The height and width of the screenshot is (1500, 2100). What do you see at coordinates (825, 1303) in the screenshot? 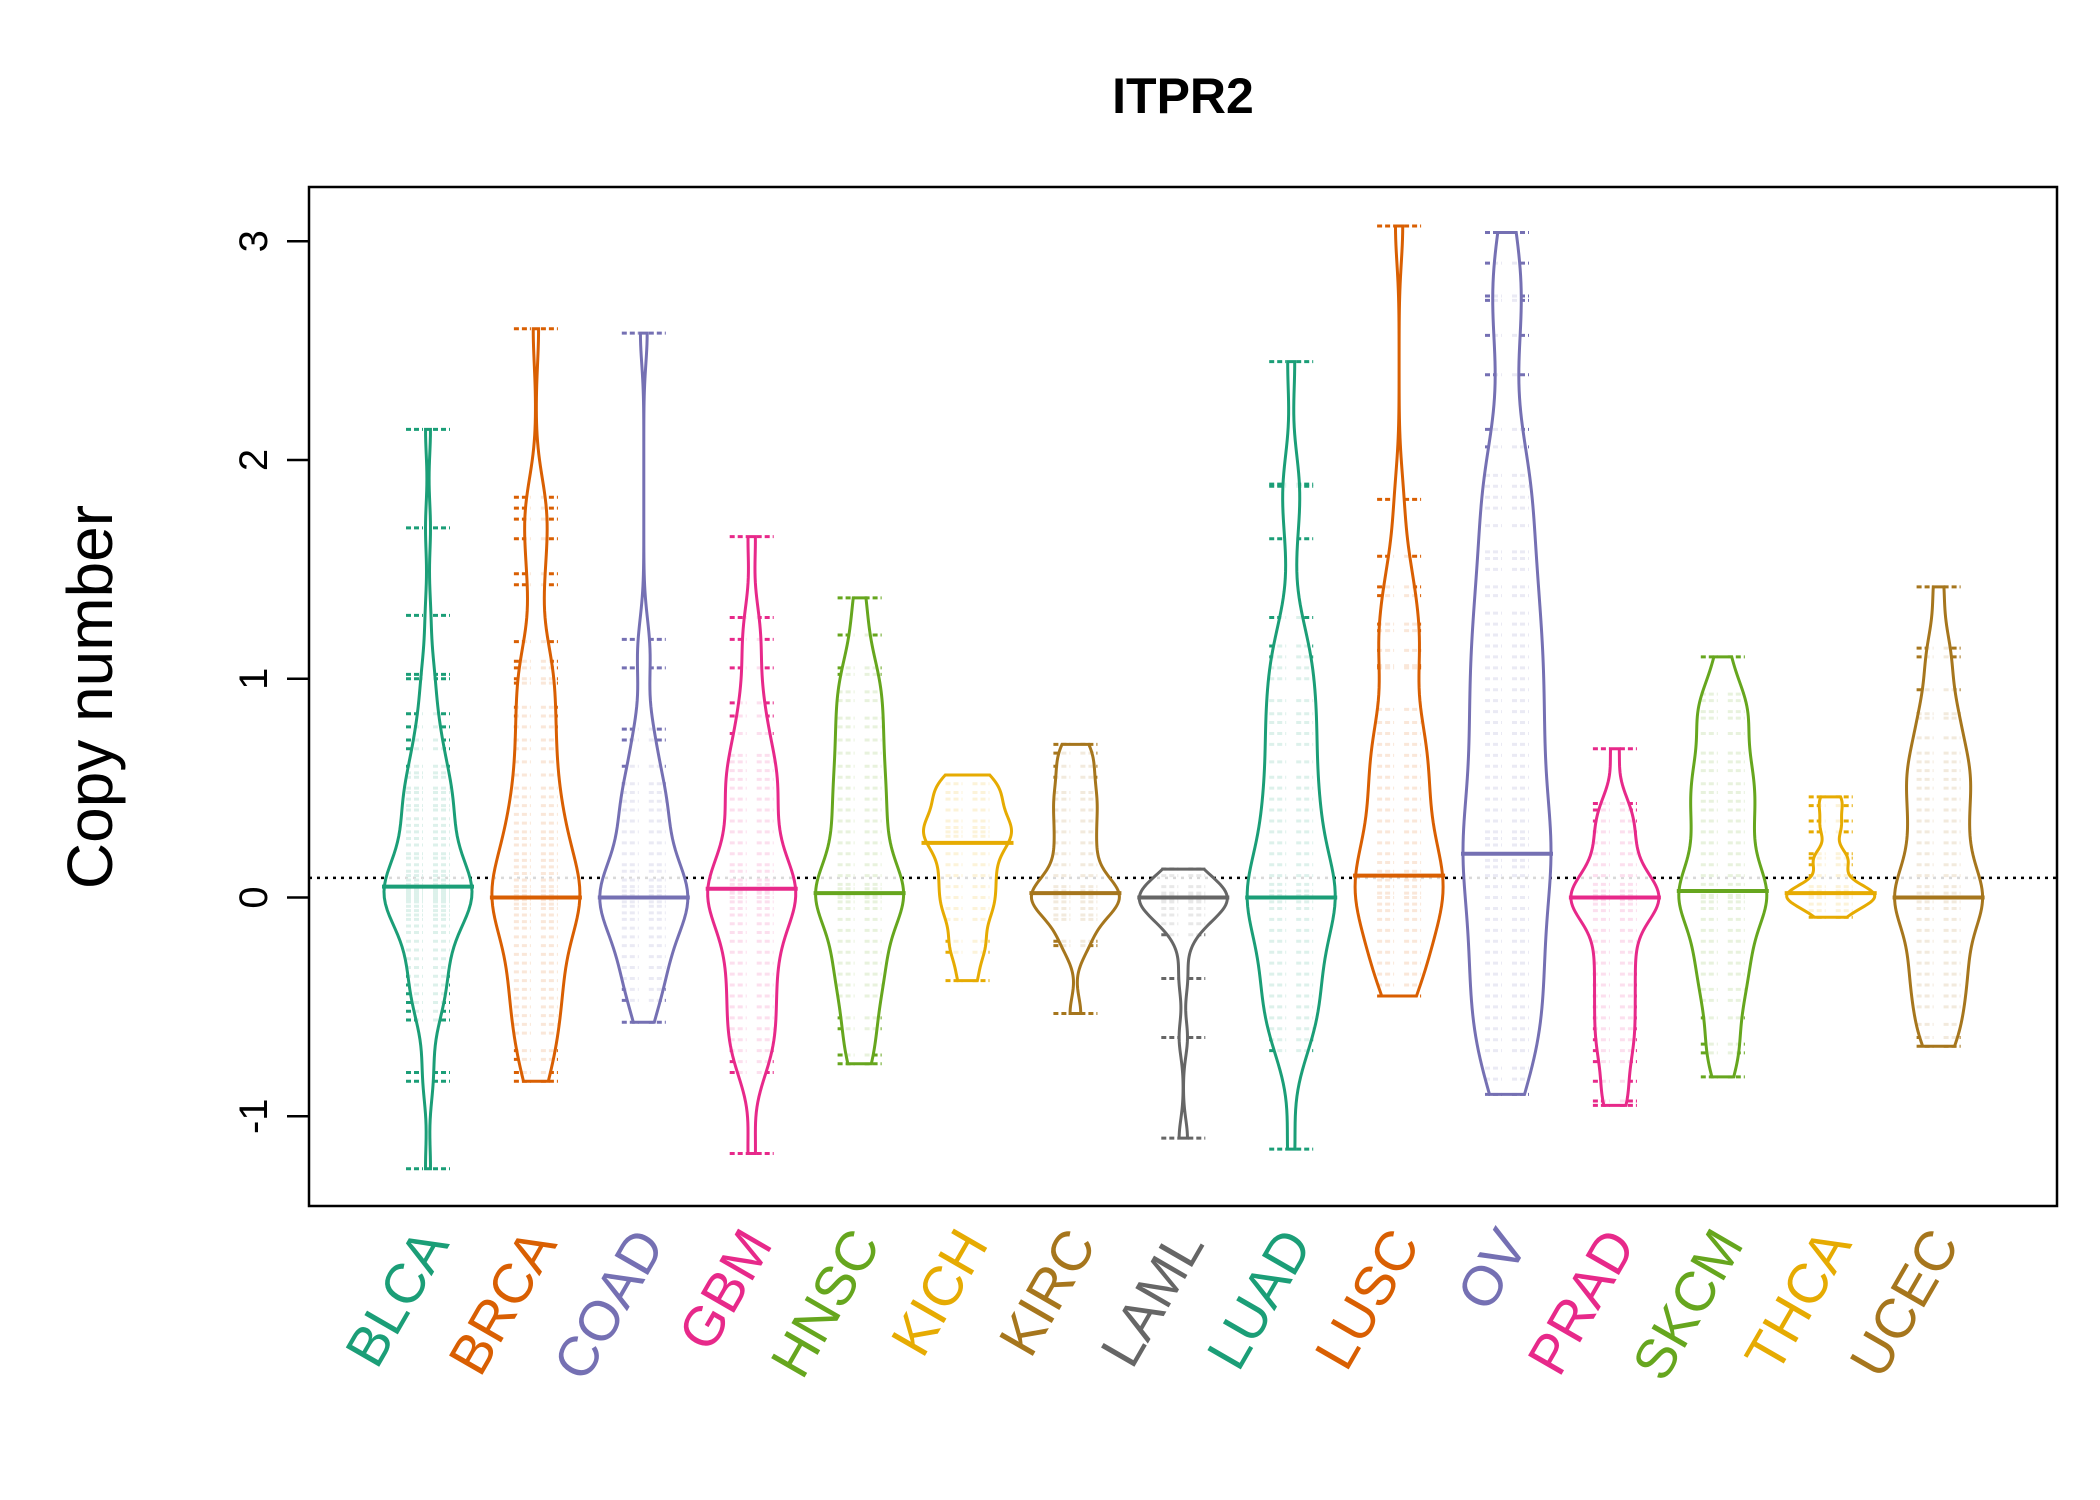
I see `x-tick-label-hnsc: HNSC` at bounding box center [825, 1303].